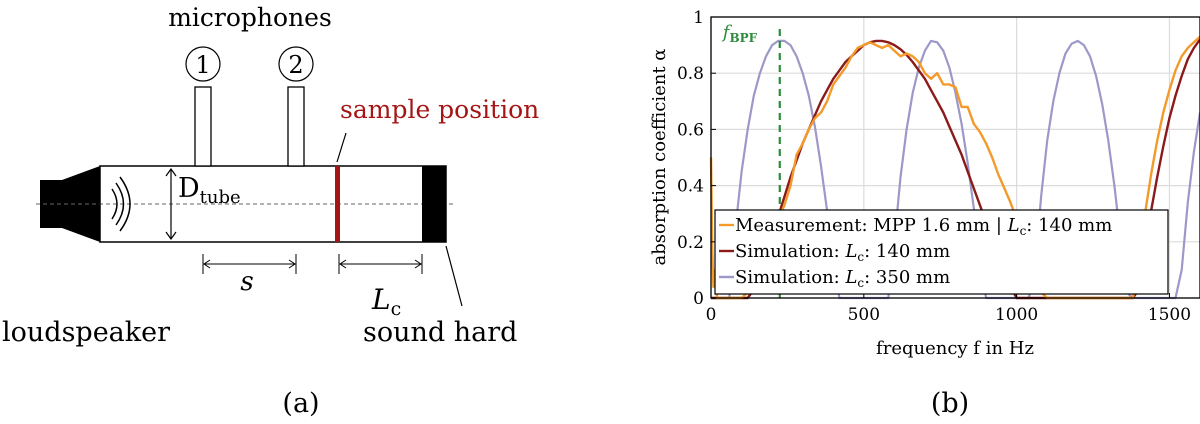 The height and width of the screenshot is (424, 1200). What do you see at coordinates (842, 278) in the screenshot?
I see `legend-entry-sim-350: Simulation: Lc: 350 mm` at bounding box center [842, 278].